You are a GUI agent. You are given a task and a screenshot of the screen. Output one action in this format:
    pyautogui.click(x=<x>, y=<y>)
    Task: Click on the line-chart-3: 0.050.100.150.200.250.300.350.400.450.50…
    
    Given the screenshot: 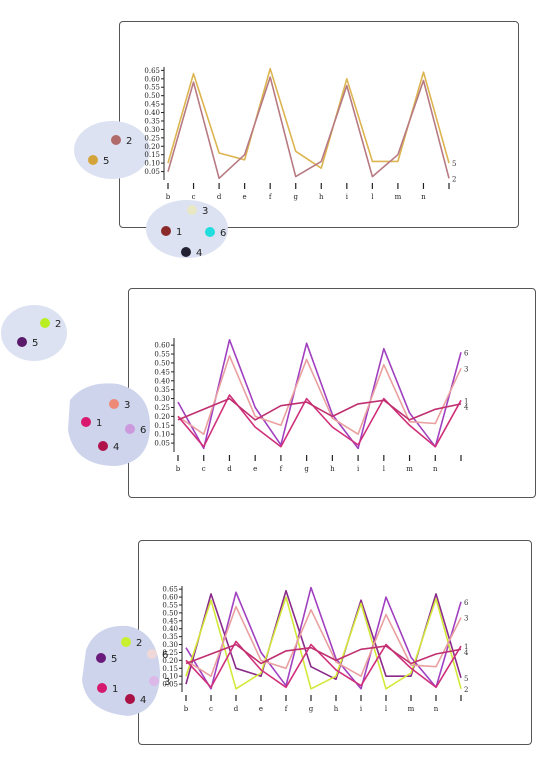 What is the action you would take?
    pyautogui.click(x=315, y=649)
    